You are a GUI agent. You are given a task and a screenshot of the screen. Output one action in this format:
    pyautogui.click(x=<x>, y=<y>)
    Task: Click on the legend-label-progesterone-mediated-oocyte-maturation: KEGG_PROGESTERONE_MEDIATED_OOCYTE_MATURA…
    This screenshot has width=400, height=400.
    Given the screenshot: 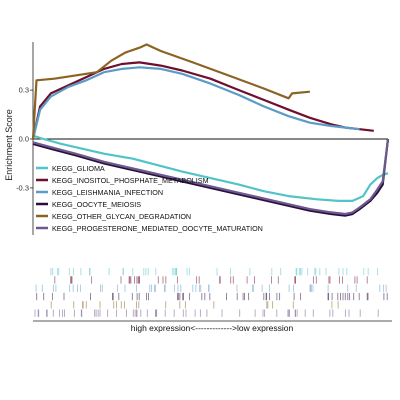 What is the action you would take?
    pyautogui.click(x=157, y=228)
    